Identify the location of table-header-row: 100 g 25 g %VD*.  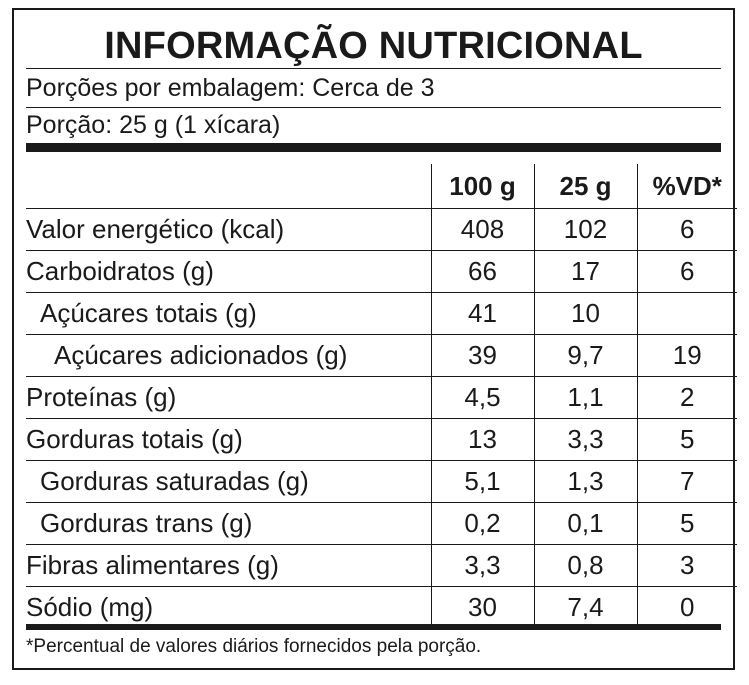
(381, 186).